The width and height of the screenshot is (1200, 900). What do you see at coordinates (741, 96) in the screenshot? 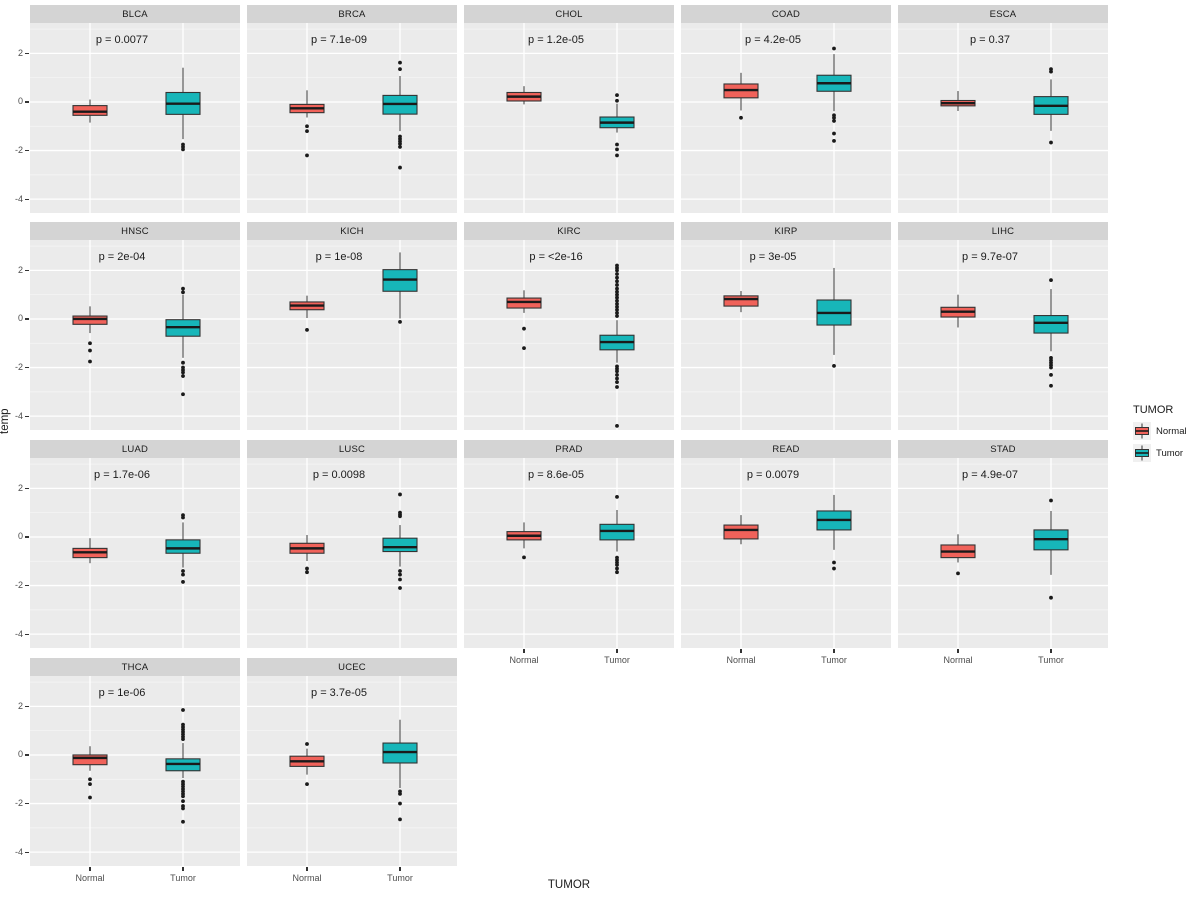
I see `boxplot-normal-COAD` at bounding box center [741, 96].